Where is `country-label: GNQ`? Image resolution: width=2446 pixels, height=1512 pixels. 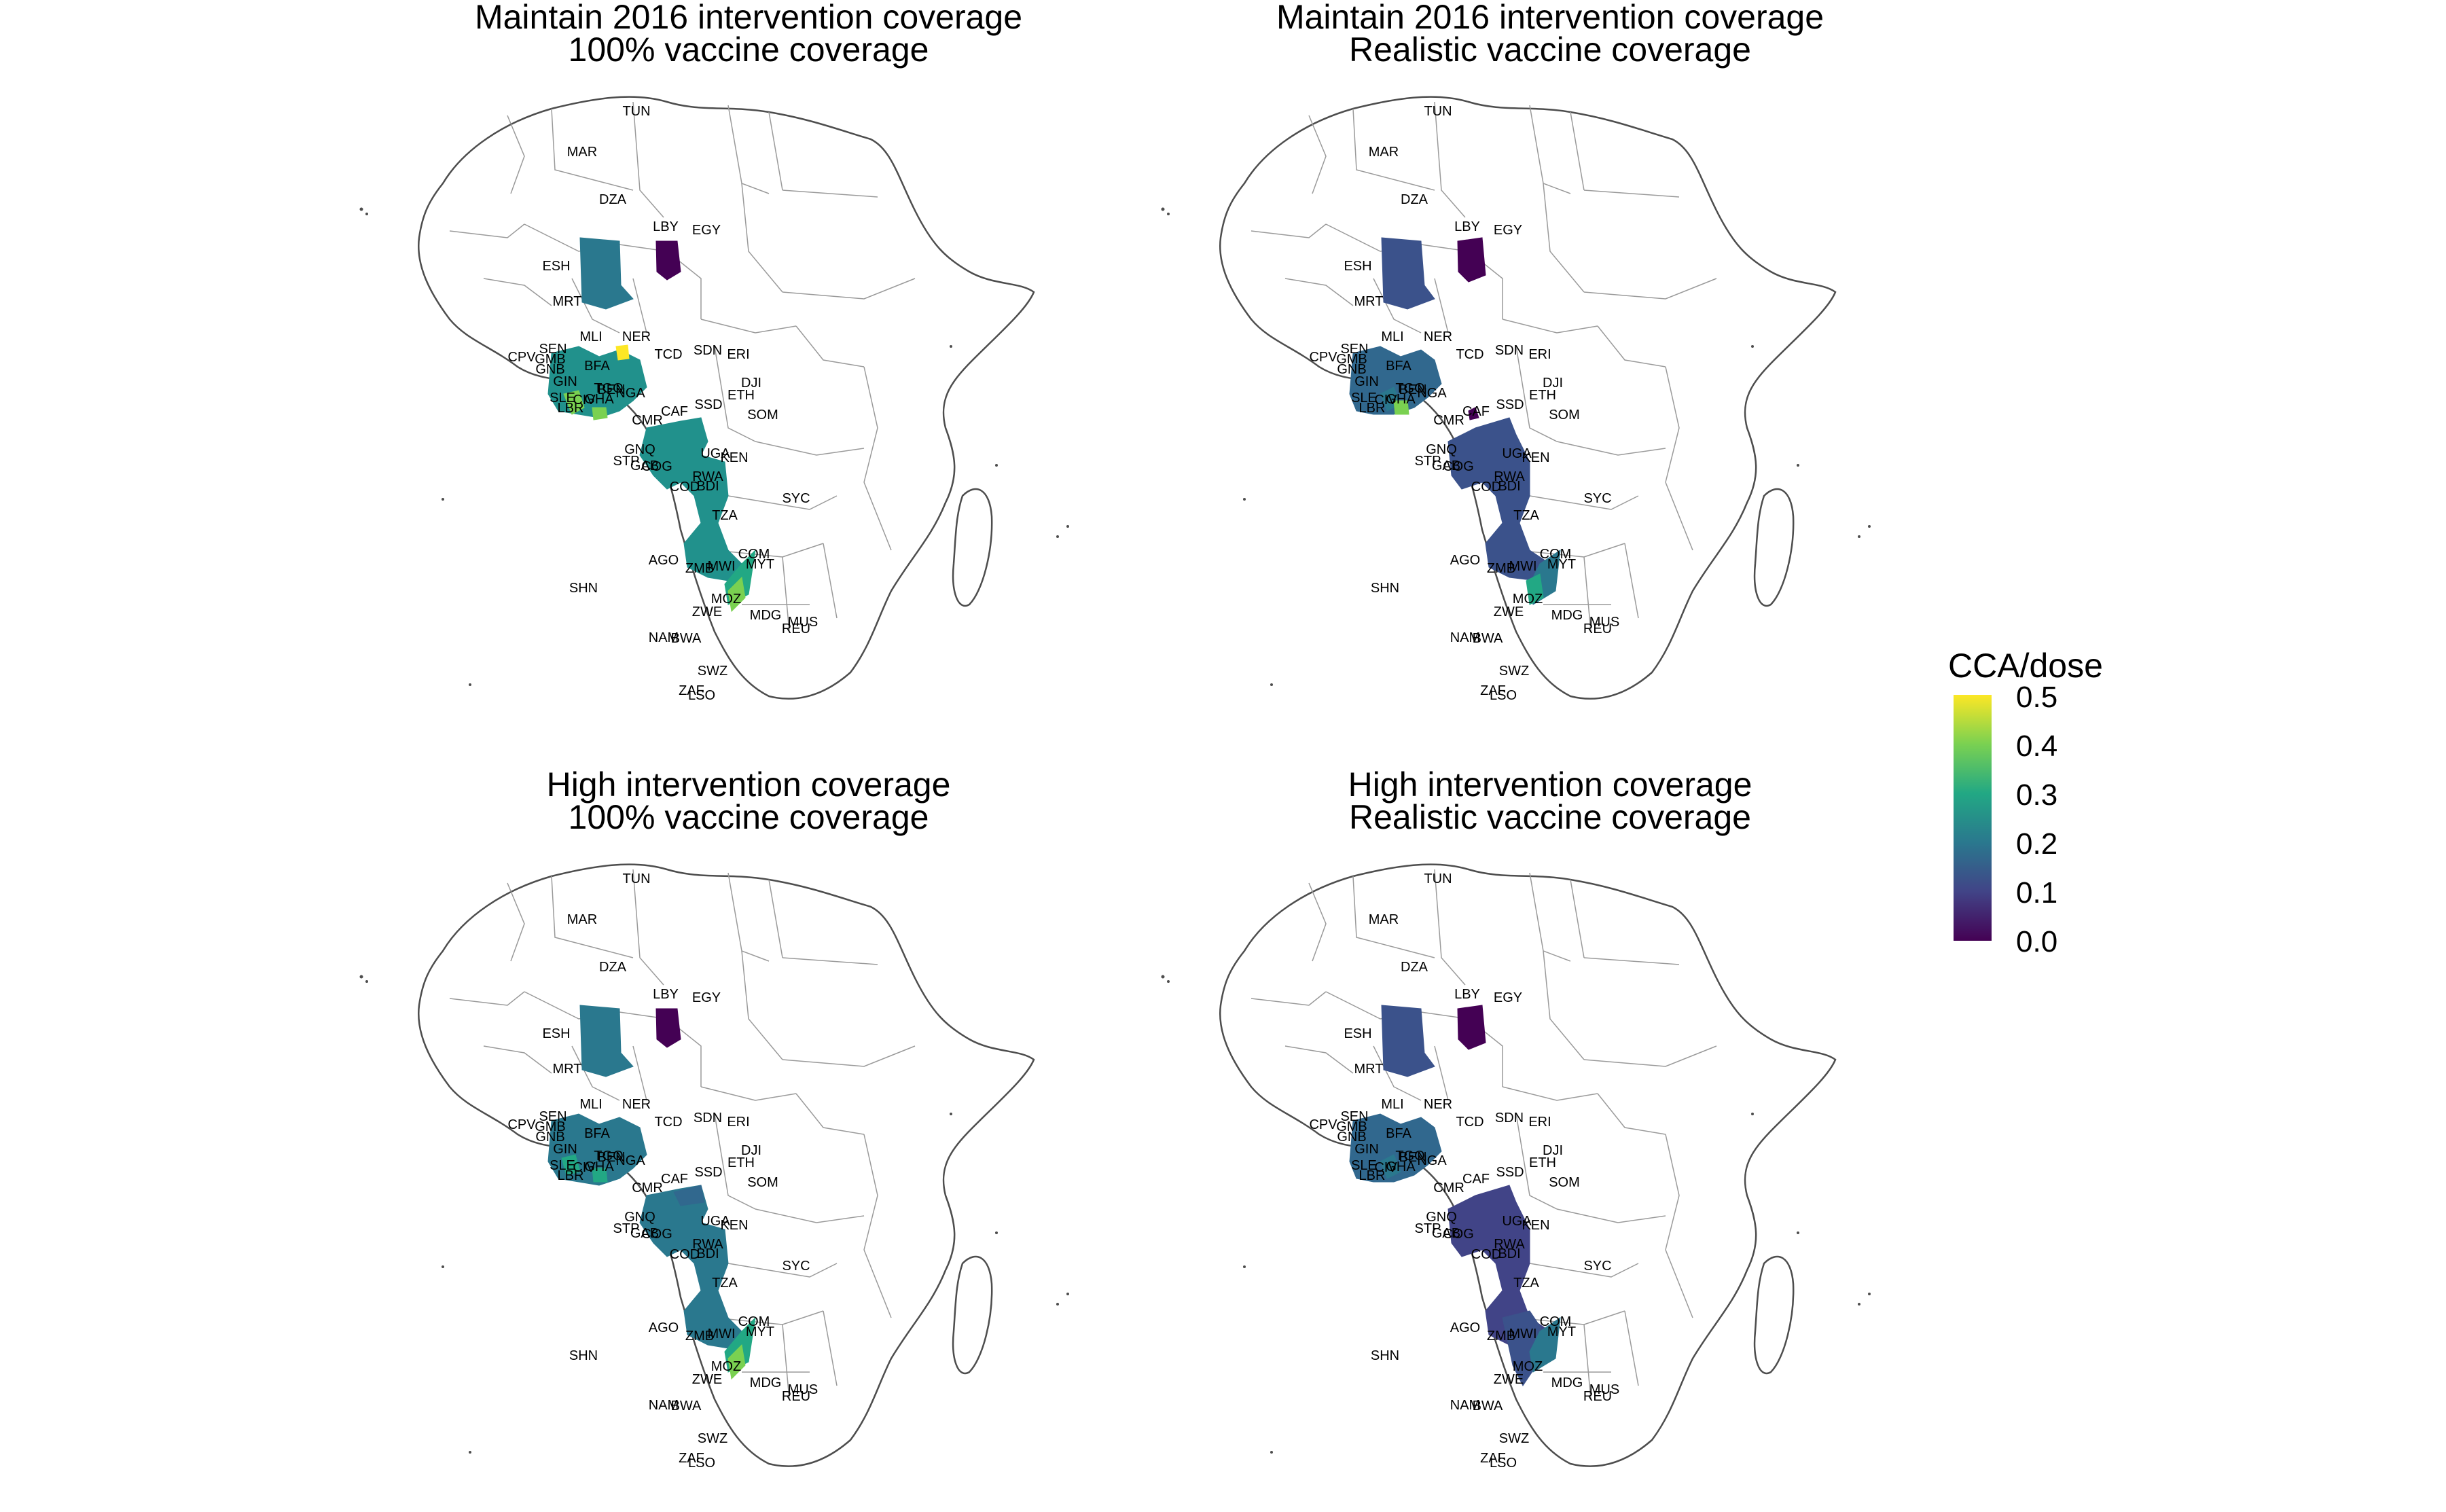
country-label: GNQ is located at coordinates (1441, 449).